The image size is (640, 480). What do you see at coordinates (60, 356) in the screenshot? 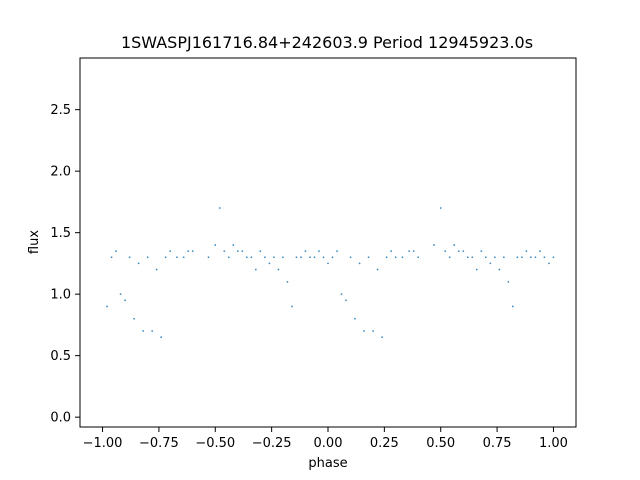
I see `y-tick-label: 0.5` at bounding box center [60, 356].